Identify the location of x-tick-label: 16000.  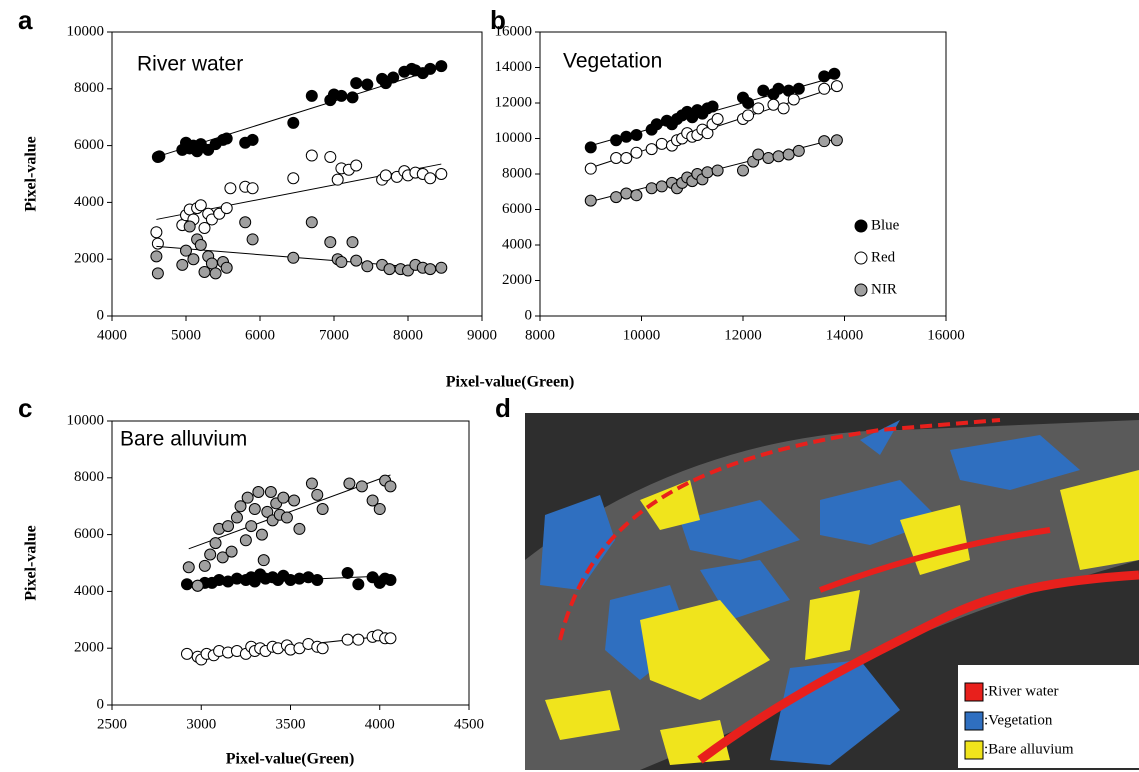
(946, 335).